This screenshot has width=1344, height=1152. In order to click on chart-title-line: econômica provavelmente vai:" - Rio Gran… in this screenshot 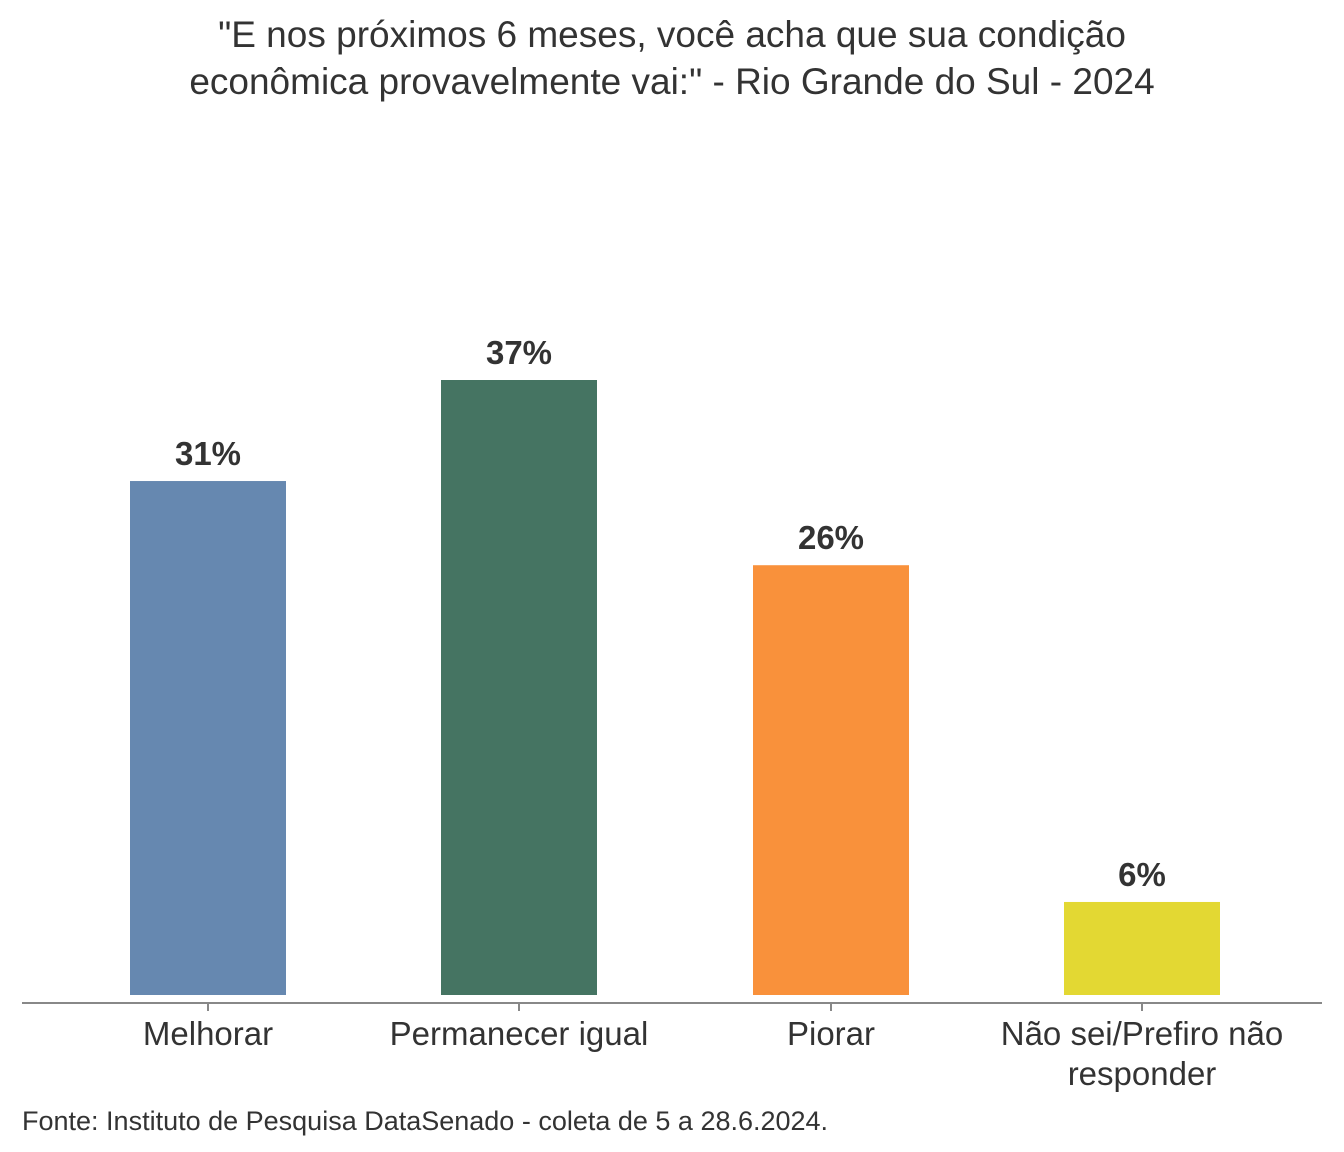, I will do `click(671, 81)`.